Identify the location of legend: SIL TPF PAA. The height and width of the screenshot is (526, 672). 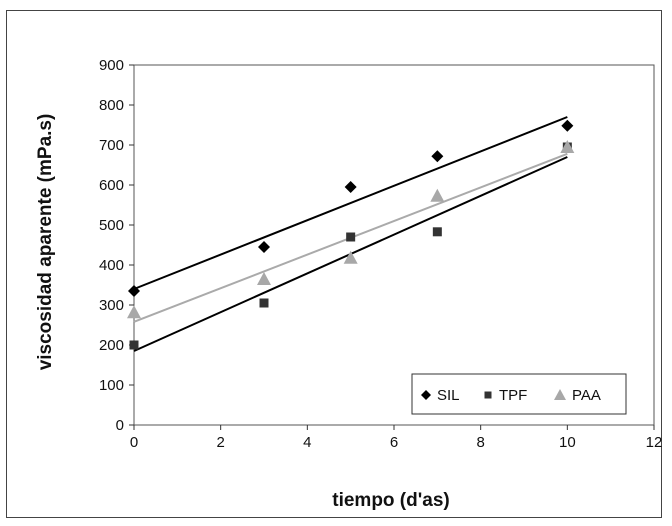
(519, 394).